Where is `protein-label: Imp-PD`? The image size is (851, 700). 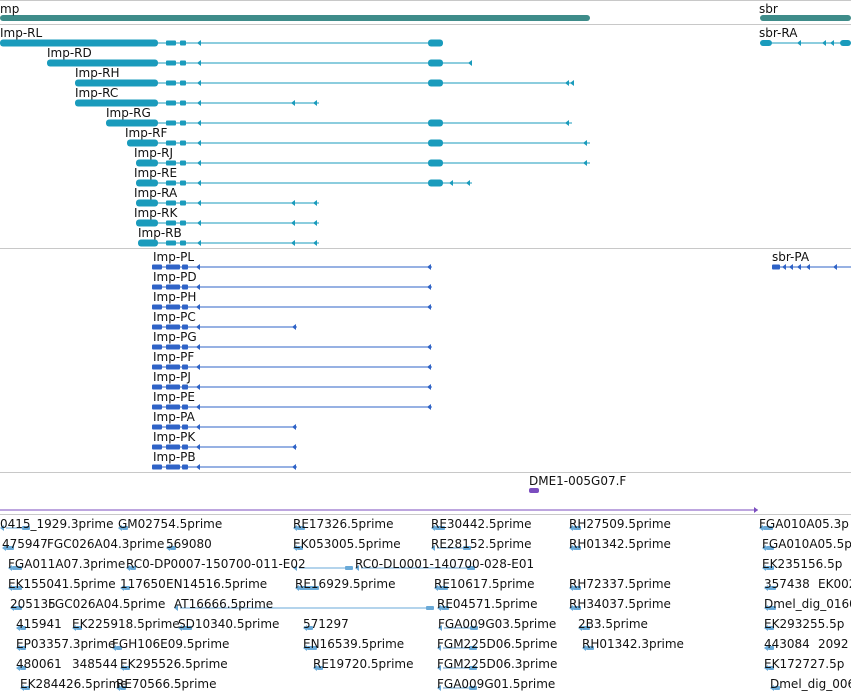 protein-label: Imp-PD is located at coordinates (175, 277).